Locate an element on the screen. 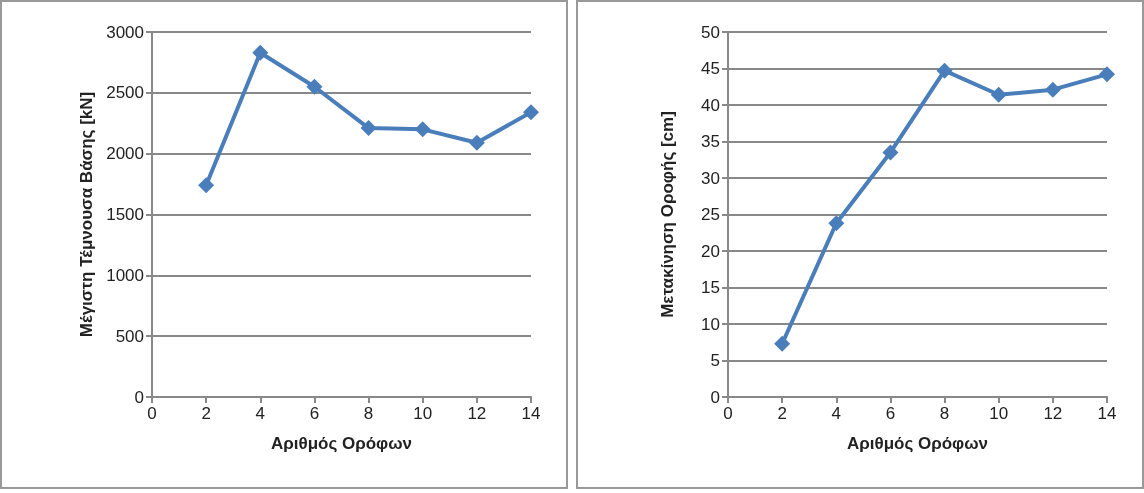  y-tick-label: 30 is located at coordinates (710, 178).